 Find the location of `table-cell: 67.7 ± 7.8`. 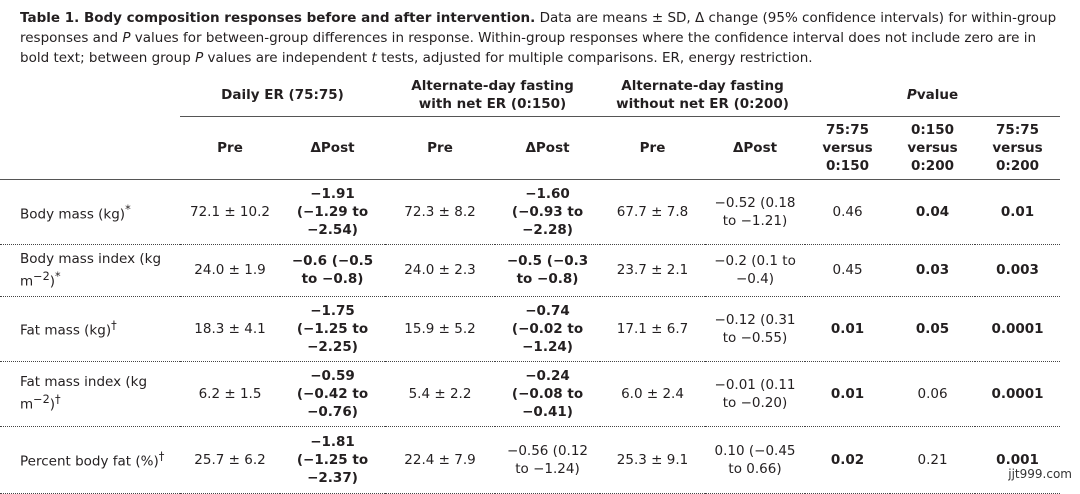

table-cell: 67.7 ± 7.8 is located at coordinates (652, 212).